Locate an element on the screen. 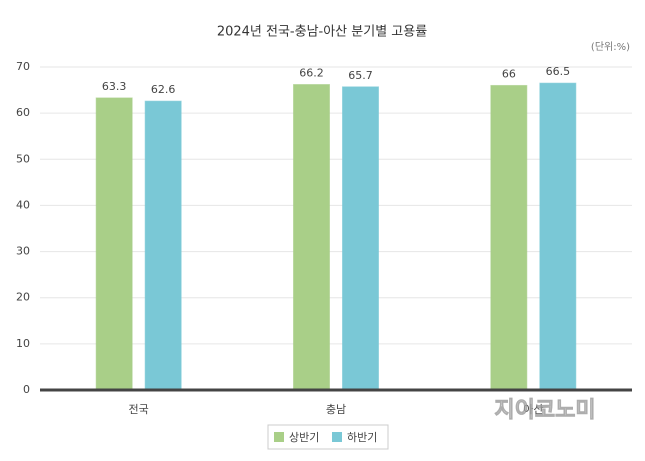  y-tick-label: 60 is located at coordinates (23, 112).